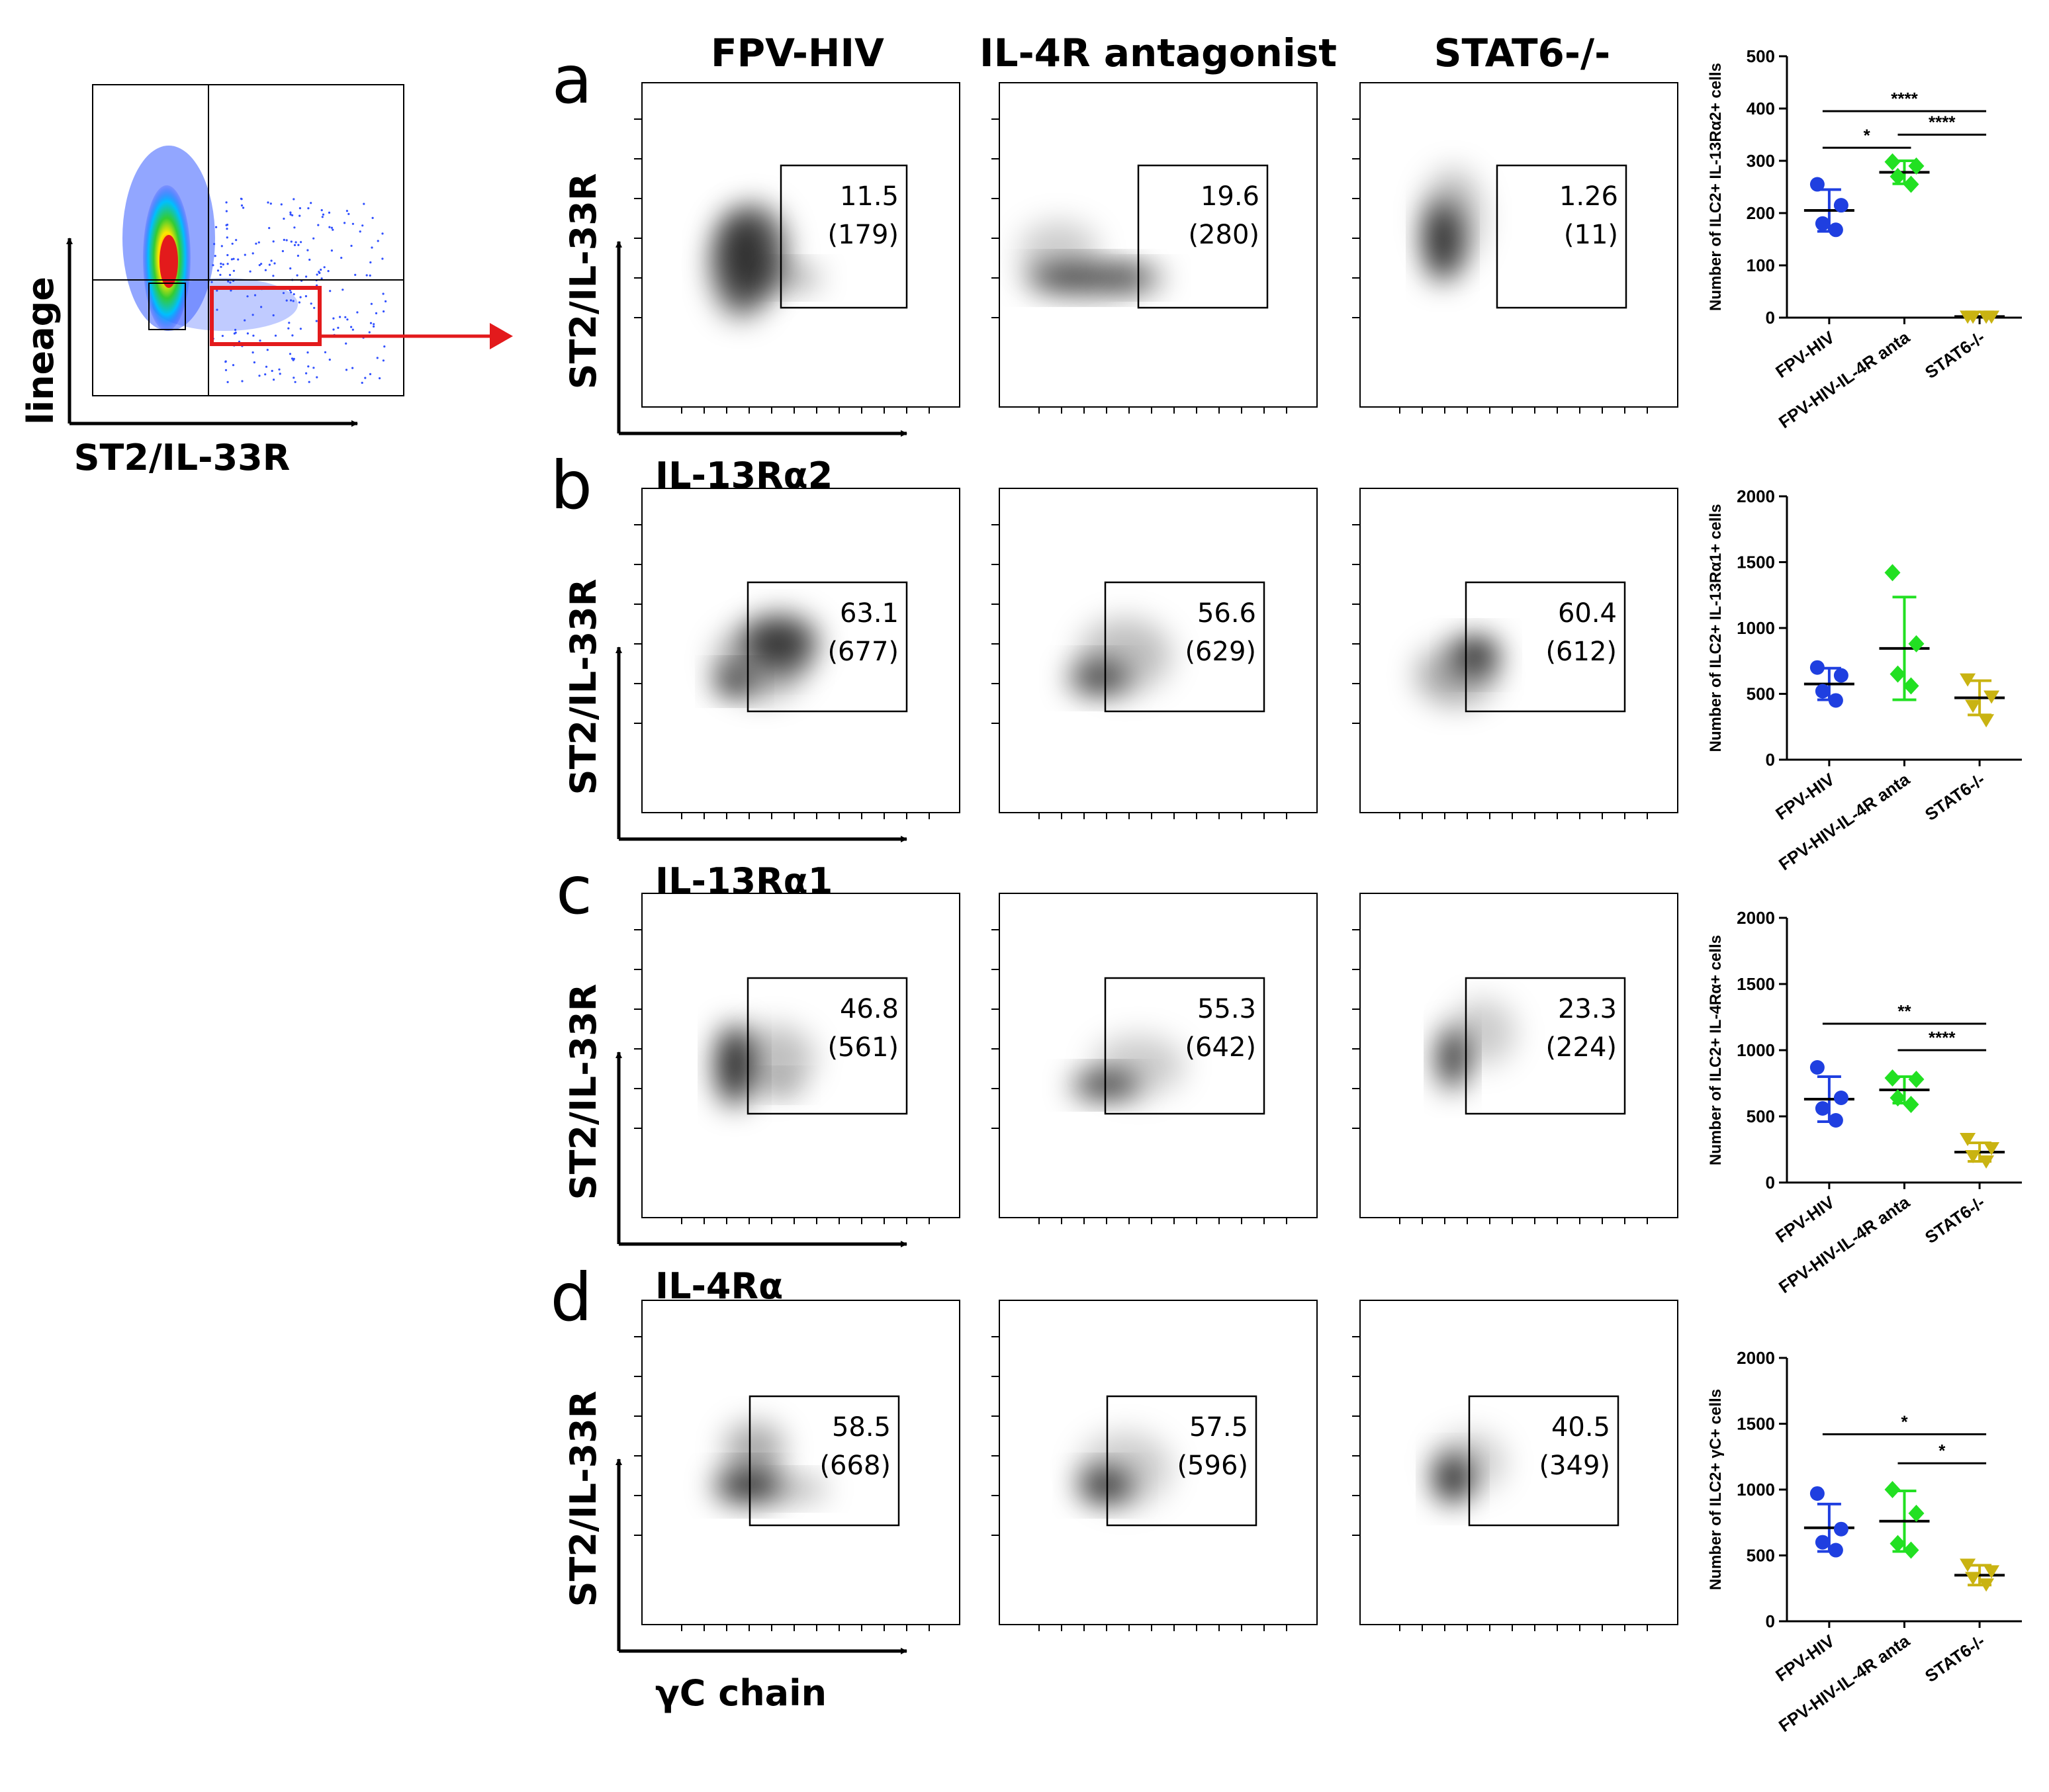  What do you see at coordinates (1220, 652) in the screenshot?
I see `gate-count: (629)` at bounding box center [1220, 652].